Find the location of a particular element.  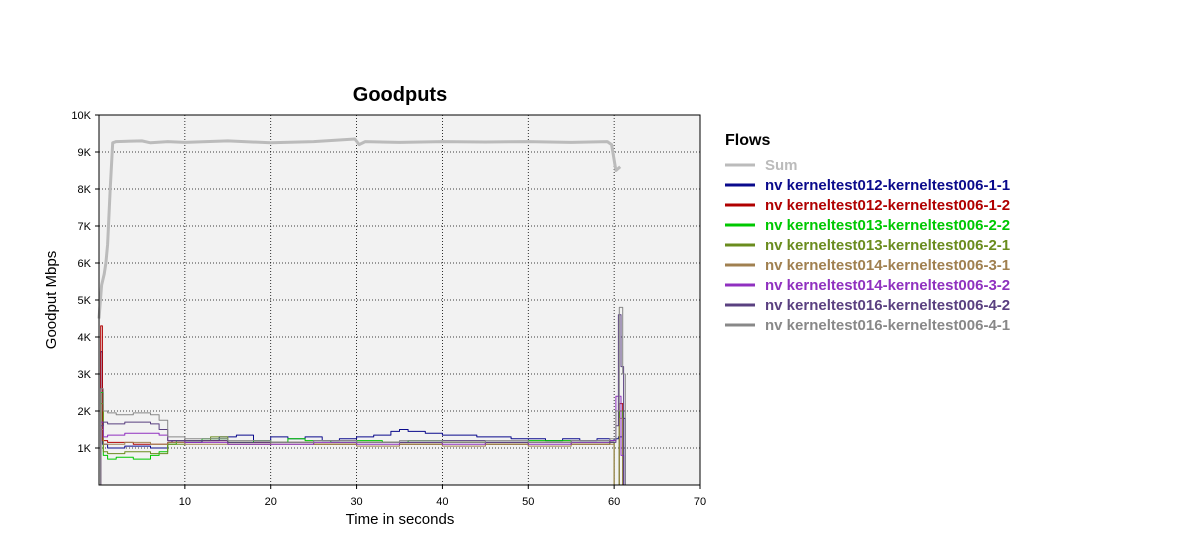

legend-label-2: nv kerneltest012-kerneltest006-1-2 is located at coordinates (887, 205).